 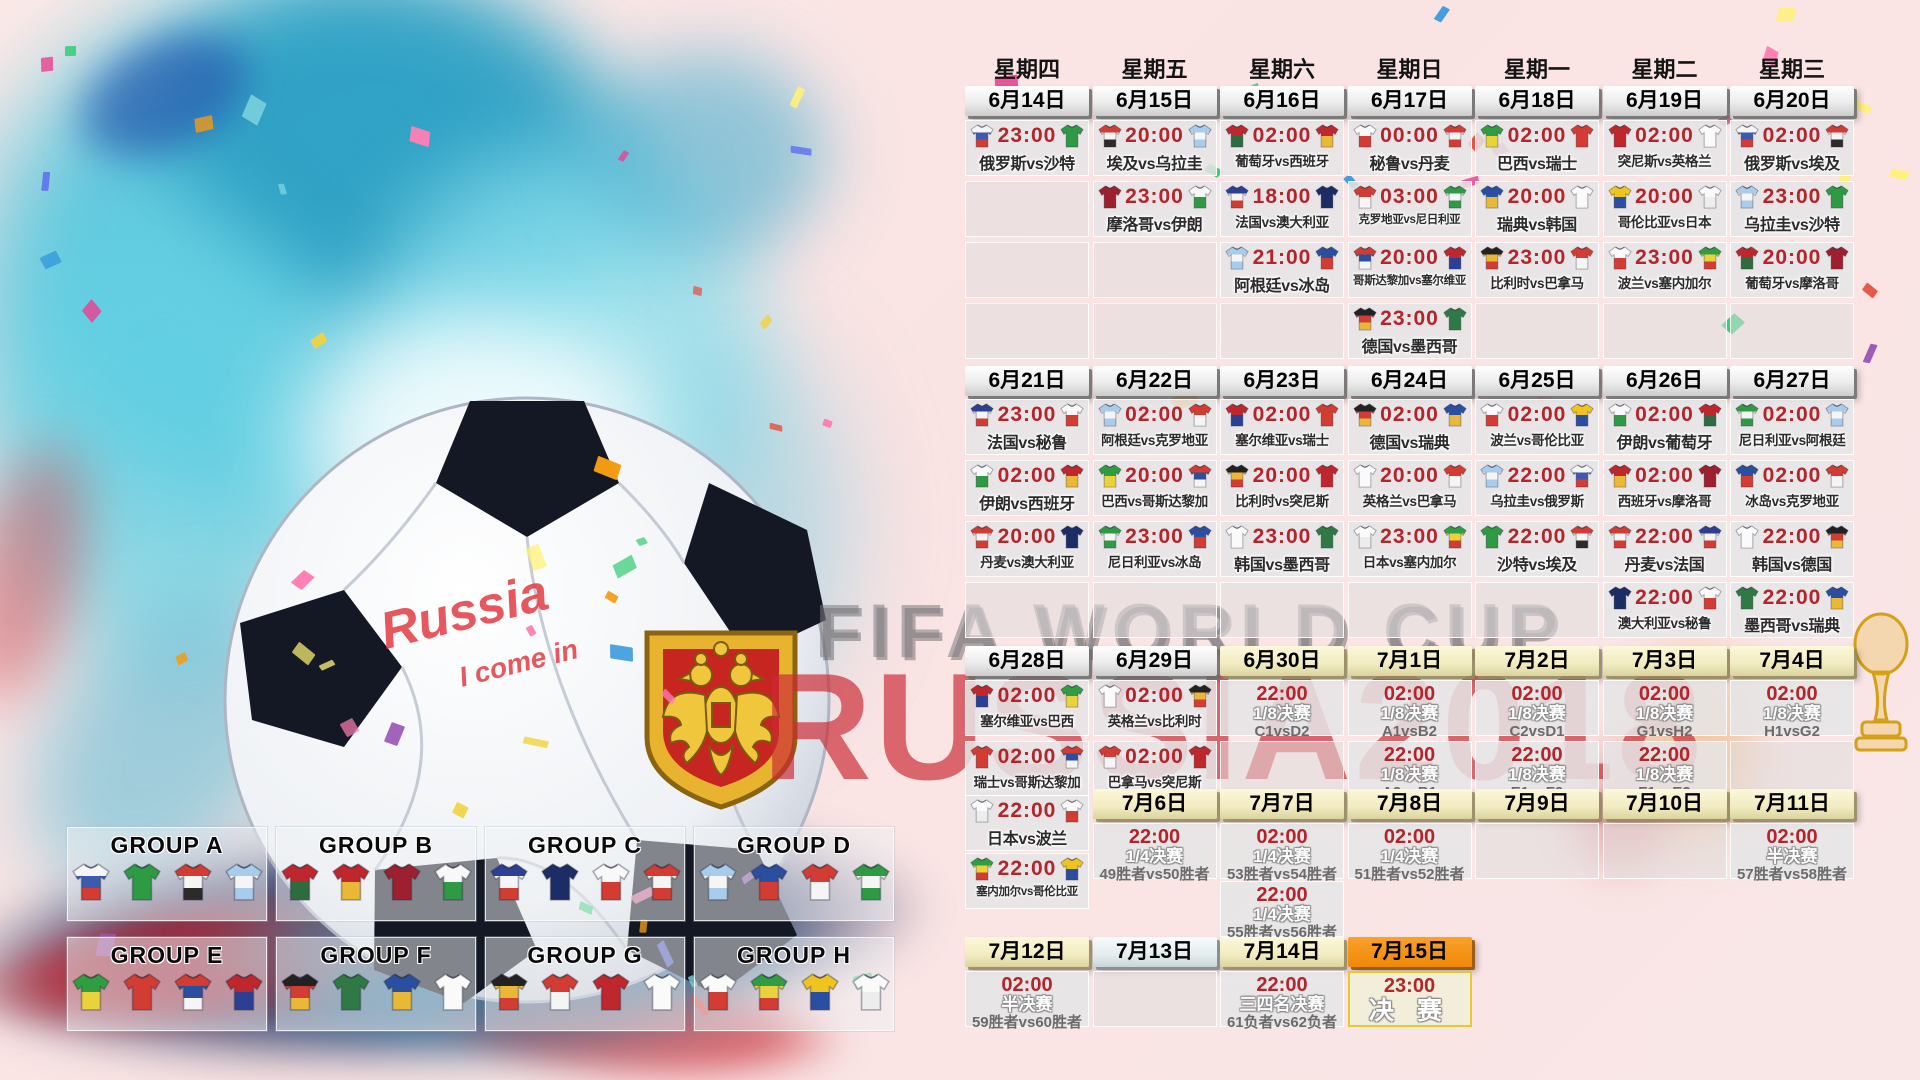 I want to click on match-cell: 20:00 埃及vs乌拉圭, so click(x=1154, y=148).